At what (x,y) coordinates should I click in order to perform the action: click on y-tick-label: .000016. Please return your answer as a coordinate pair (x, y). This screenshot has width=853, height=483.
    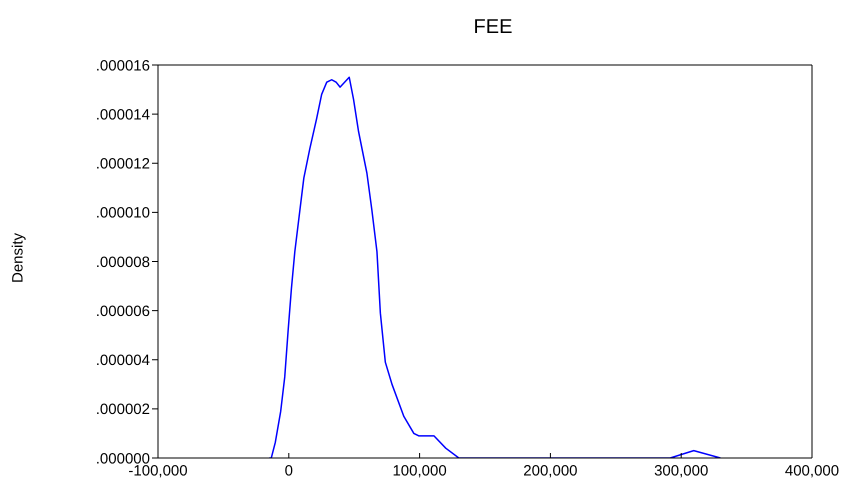
    Looking at the image, I should click on (123, 65).